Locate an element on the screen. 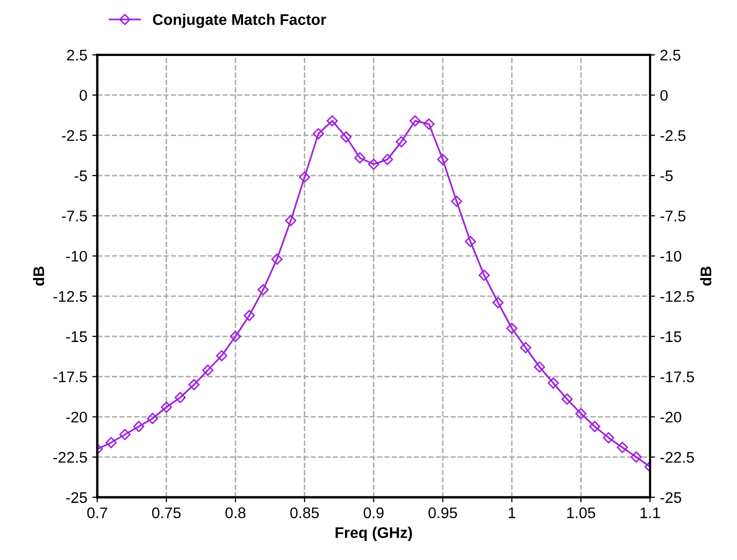 This screenshot has width=737, height=560. y-tick-label: -5 is located at coordinates (80, 176).